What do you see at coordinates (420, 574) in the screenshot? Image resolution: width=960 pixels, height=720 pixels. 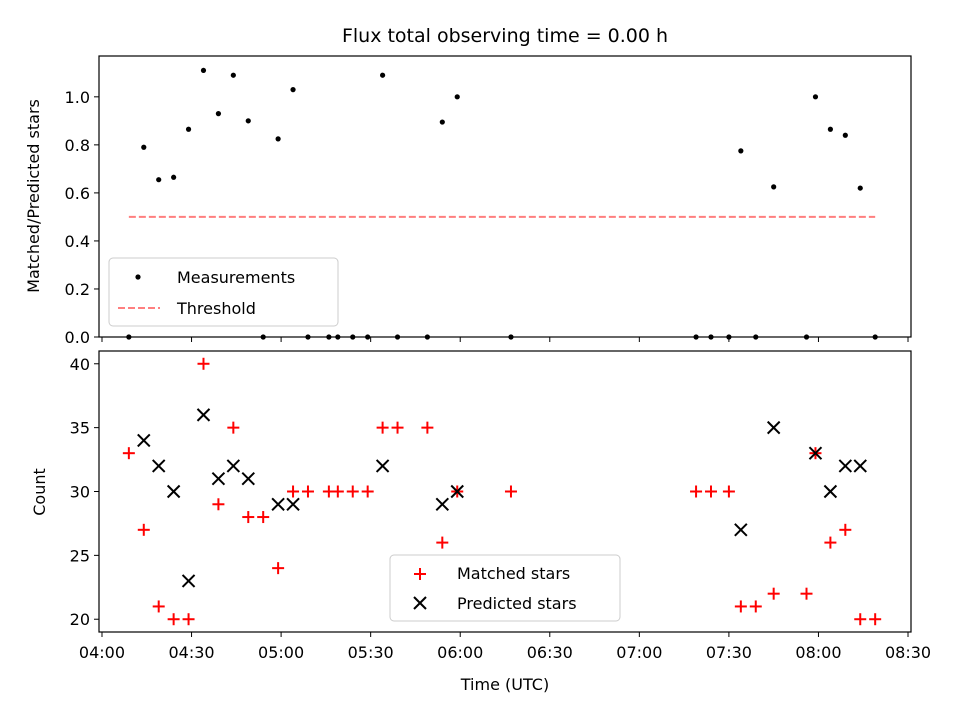 I see `legend-matched-marker` at bounding box center [420, 574].